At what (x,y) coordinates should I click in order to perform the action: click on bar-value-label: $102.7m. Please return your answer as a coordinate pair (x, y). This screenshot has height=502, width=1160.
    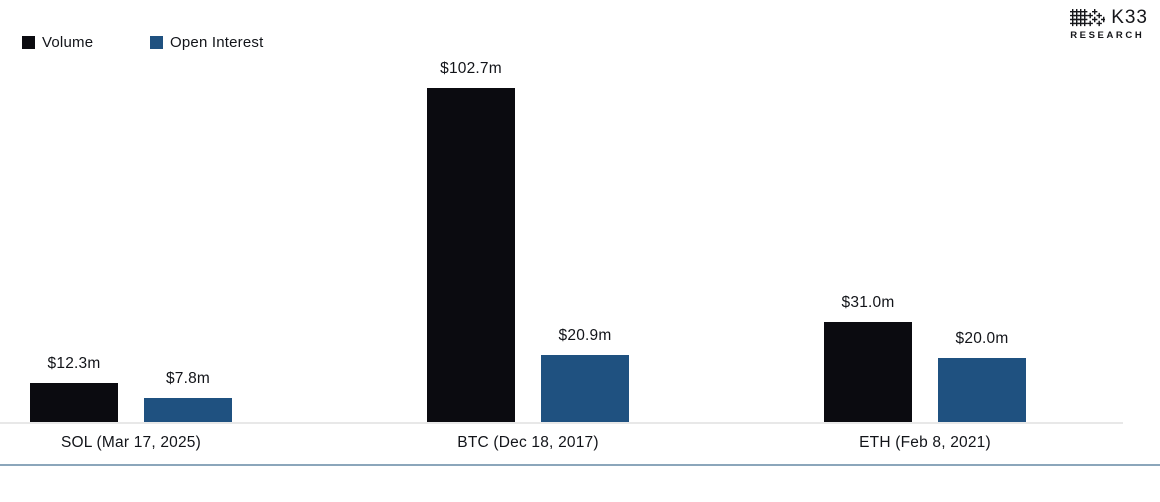
    Looking at the image, I should click on (471, 68).